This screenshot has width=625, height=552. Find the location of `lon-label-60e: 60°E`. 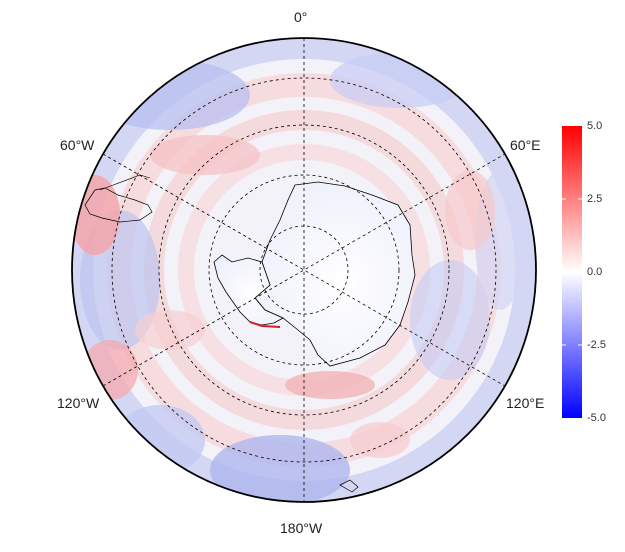

lon-label-60e: 60°E is located at coordinates (525, 145).